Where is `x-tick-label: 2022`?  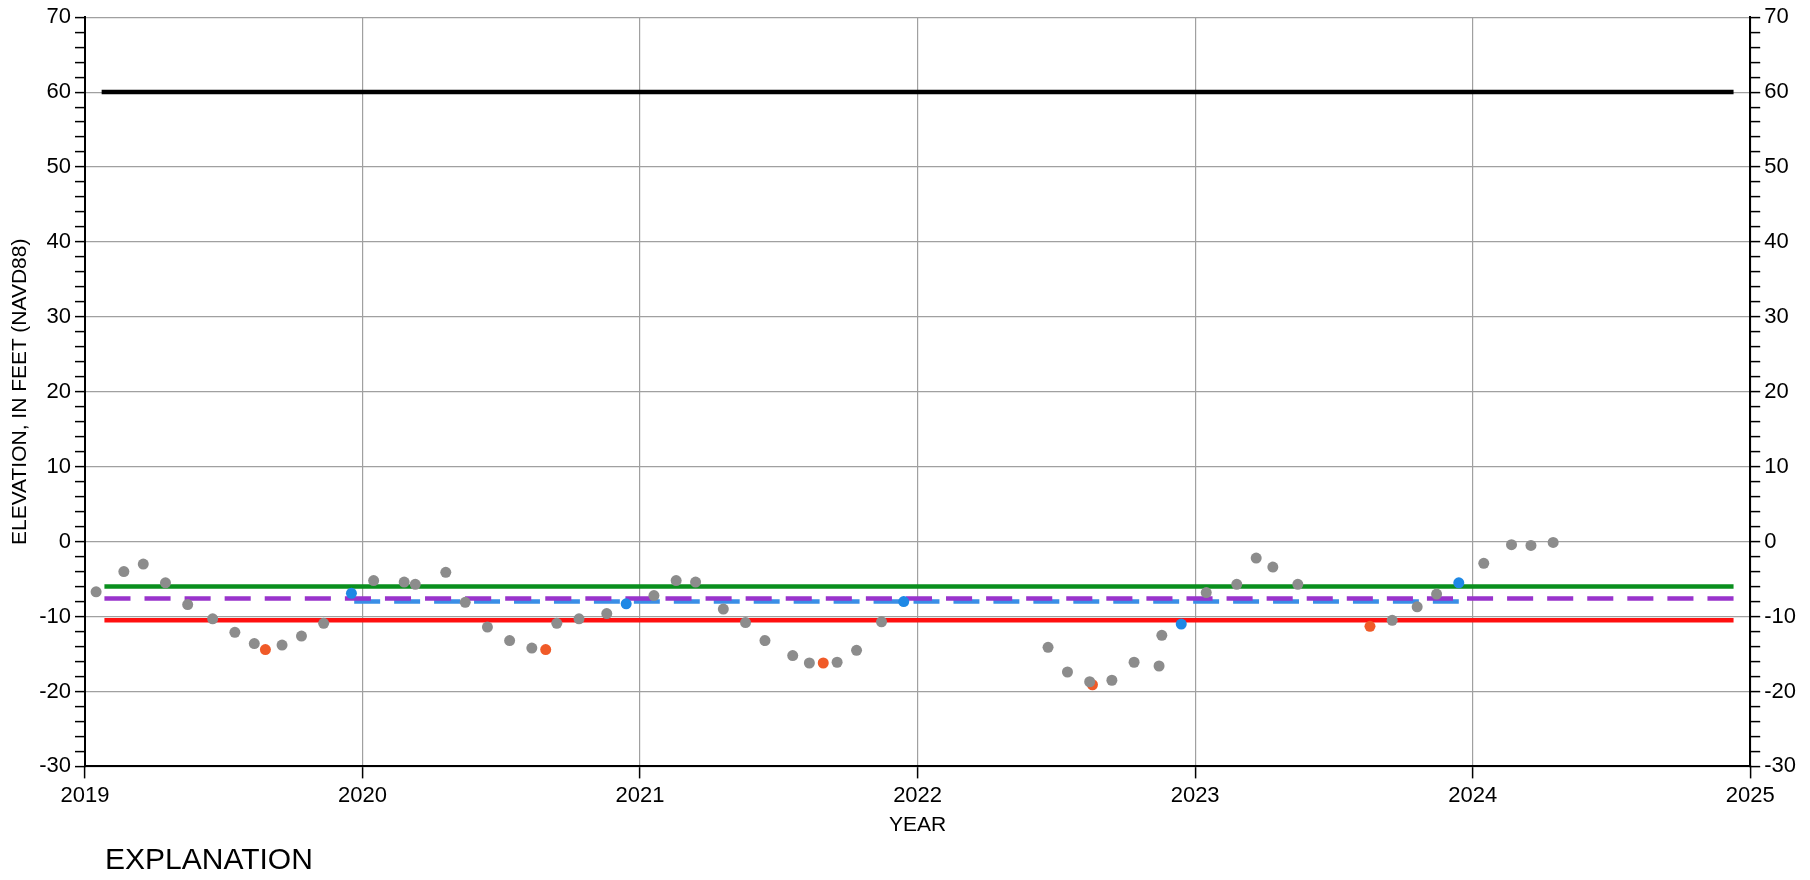
x-tick-label: 2022 is located at coordinates (918, 794).